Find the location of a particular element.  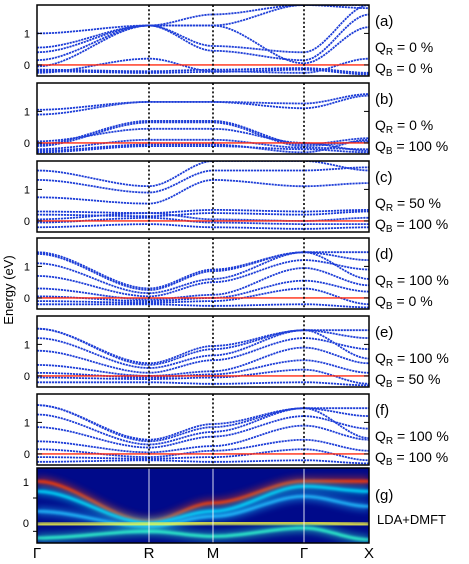

x-tick-labels: Γ R M Γ X is located at coordinates (203, 553).